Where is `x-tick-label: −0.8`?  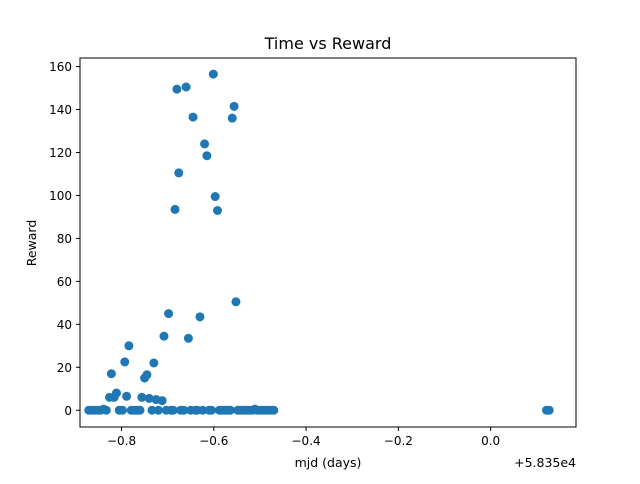
x-tick-label: −0.8 is located at coordinates (121, 441).